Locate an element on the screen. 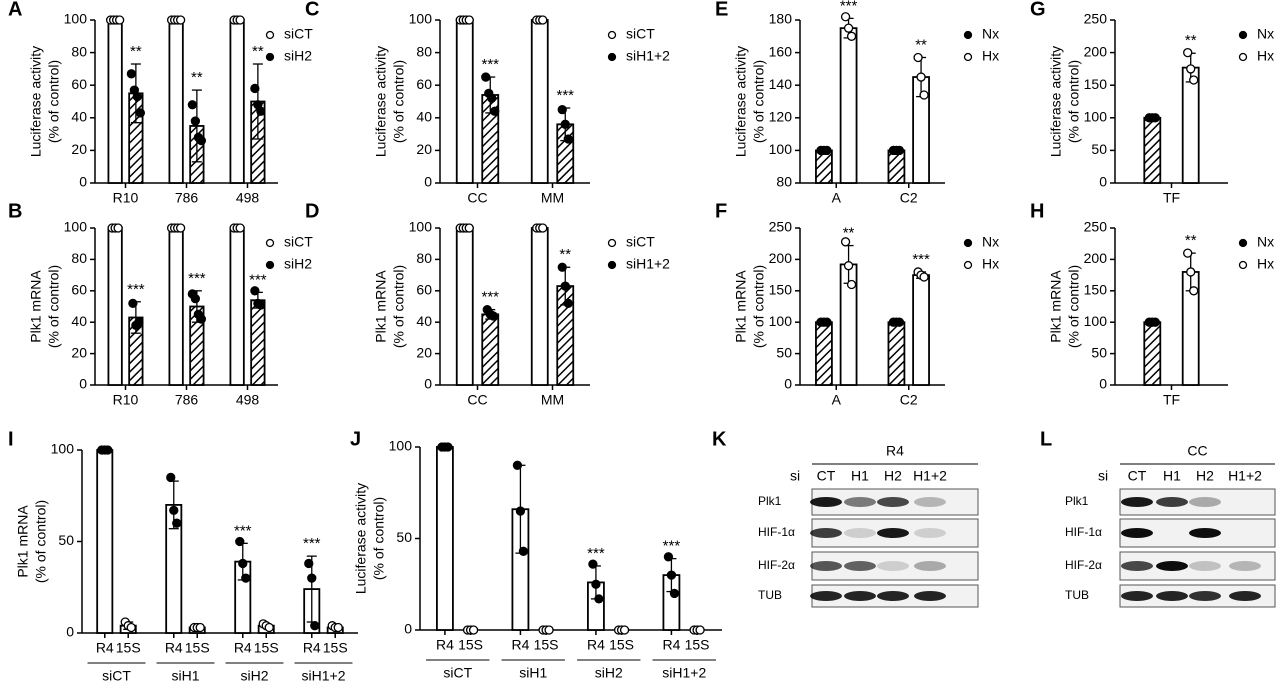 This screenshot has height=686, width=1280. legend-label: siCT is located at coordinates (298, 242).